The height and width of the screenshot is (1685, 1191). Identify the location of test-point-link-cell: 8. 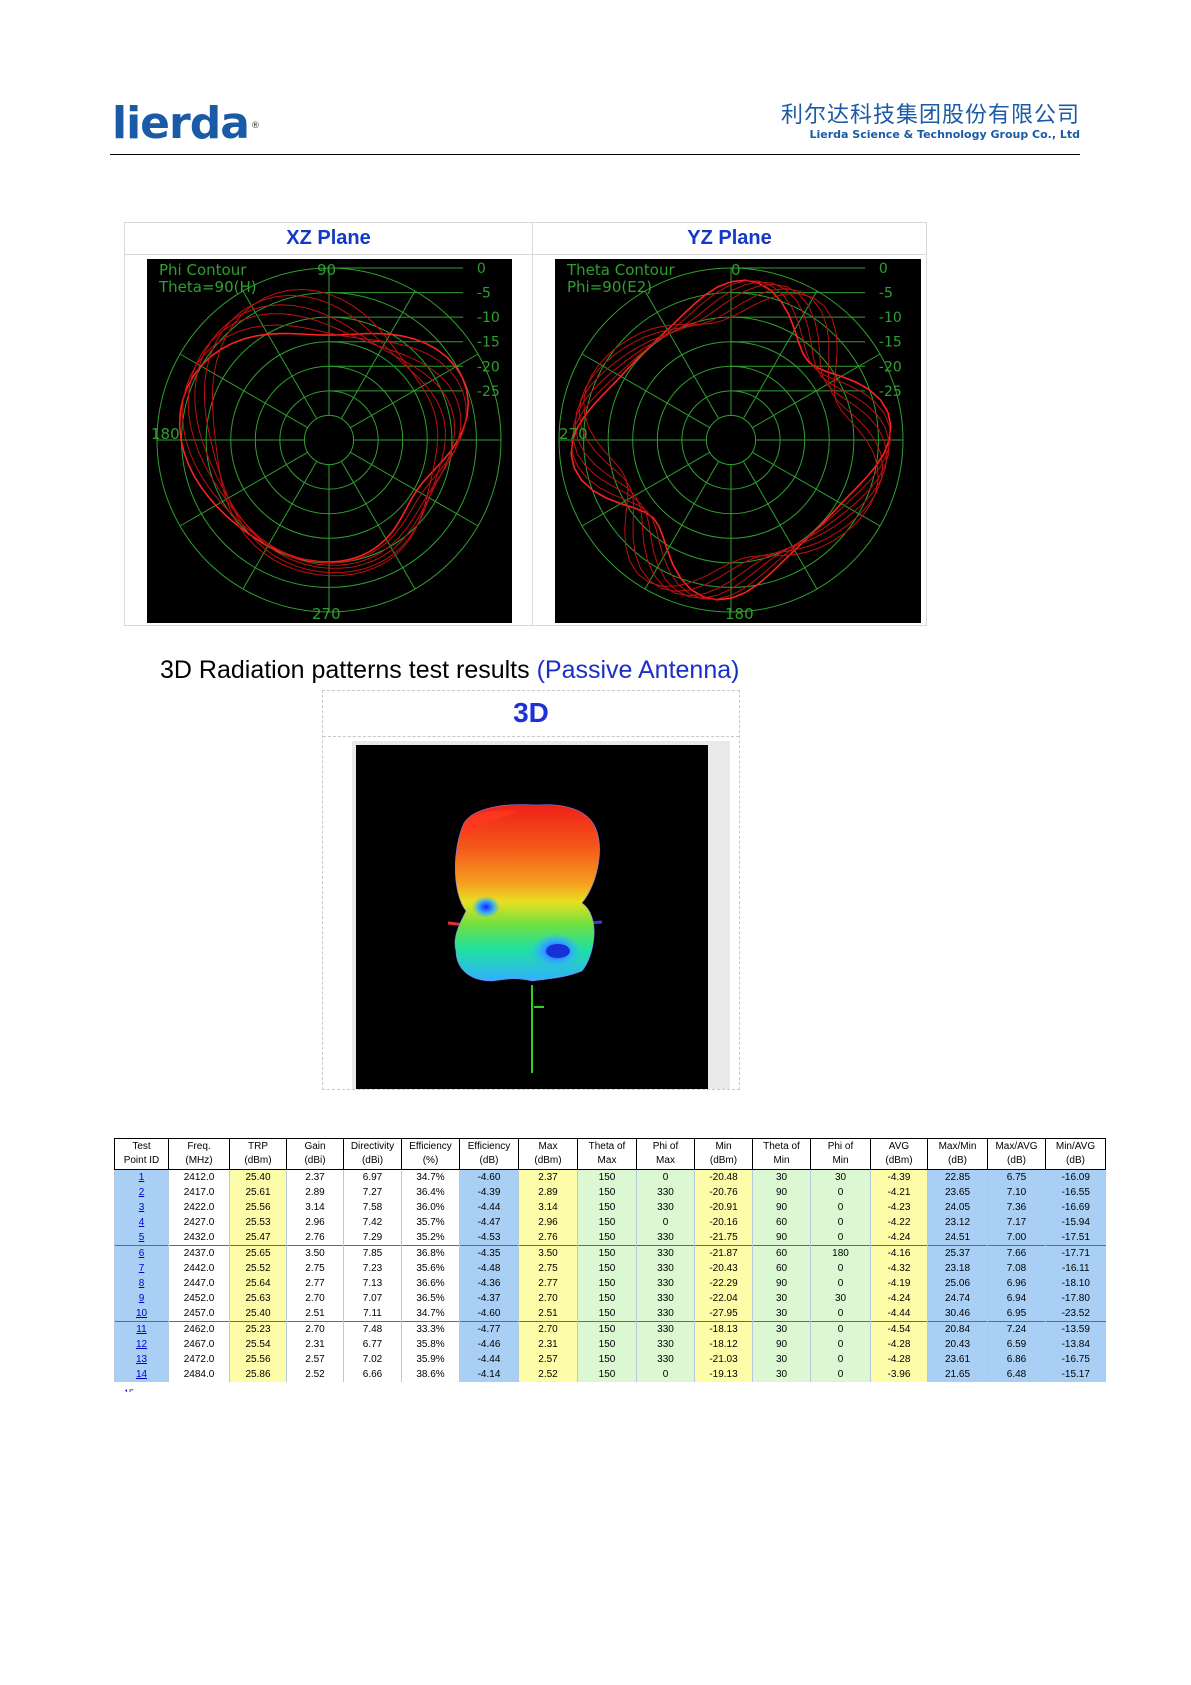
(141, 1283).